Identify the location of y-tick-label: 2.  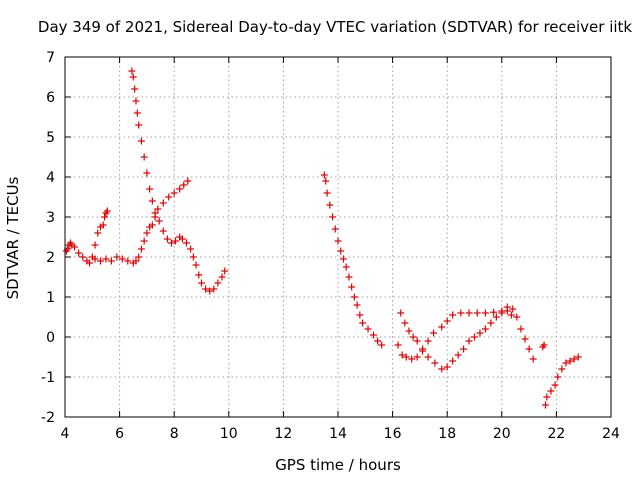
(50, 258).